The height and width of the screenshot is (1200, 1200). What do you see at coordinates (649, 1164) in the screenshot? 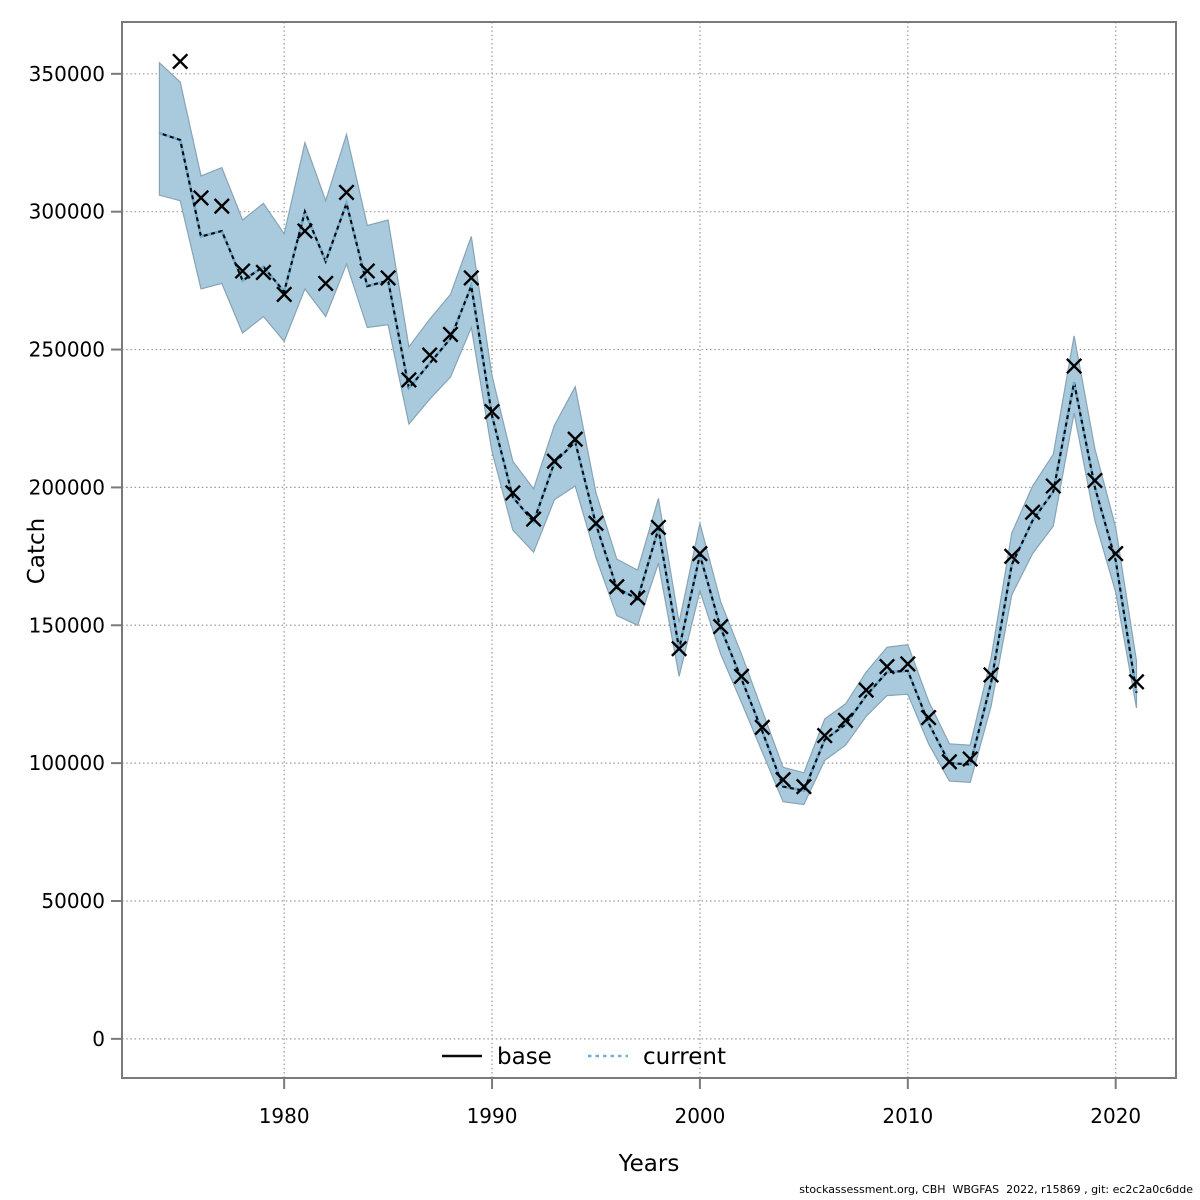
I see `x-axis-title: Years` at bounding box center [649, 1164].